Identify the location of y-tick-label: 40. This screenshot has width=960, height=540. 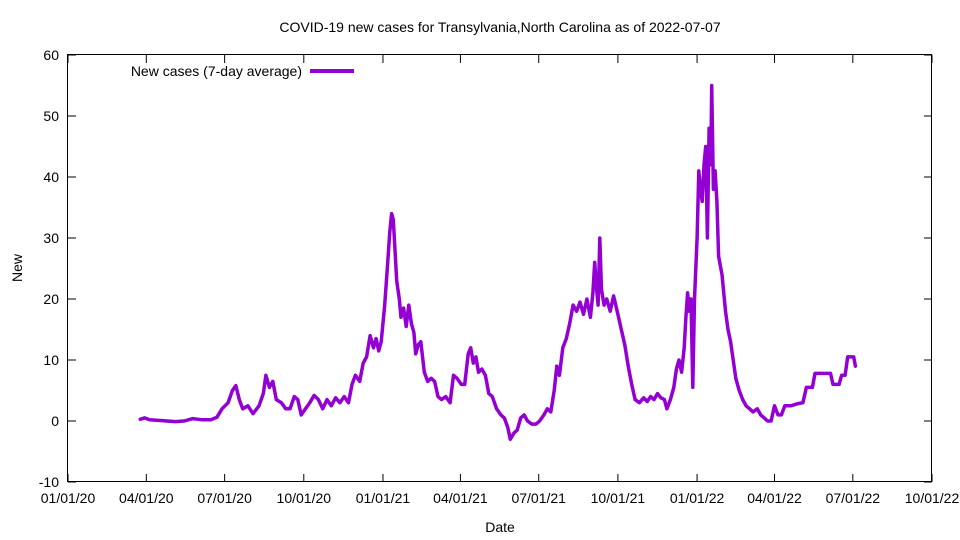
(51, 177).